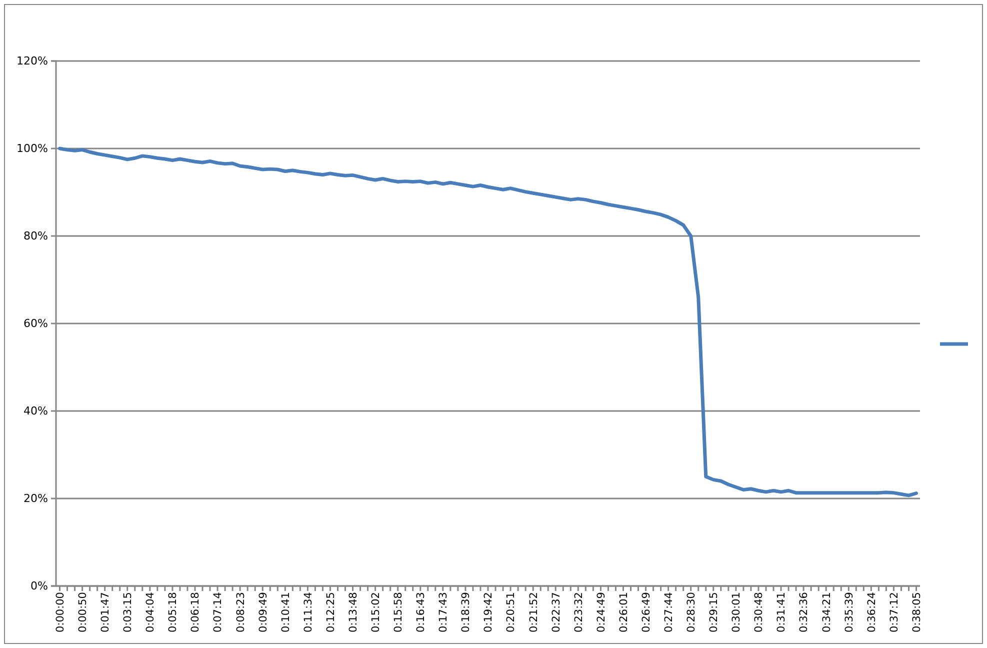  What do you see at coordinates (196, 612) in the screenshot?
I see `x-tick-label: 0:06:18` at bounding box center [196, 612].